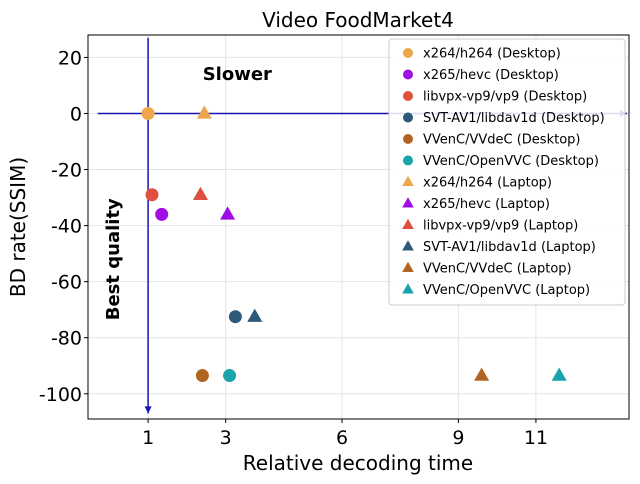 This screenshot has width=640, height=484. Describe the element at coordinates (505, 97) in the screenshot. I see `legend-label: libvpx-vp9/vp9 (Desktop)` at that location.